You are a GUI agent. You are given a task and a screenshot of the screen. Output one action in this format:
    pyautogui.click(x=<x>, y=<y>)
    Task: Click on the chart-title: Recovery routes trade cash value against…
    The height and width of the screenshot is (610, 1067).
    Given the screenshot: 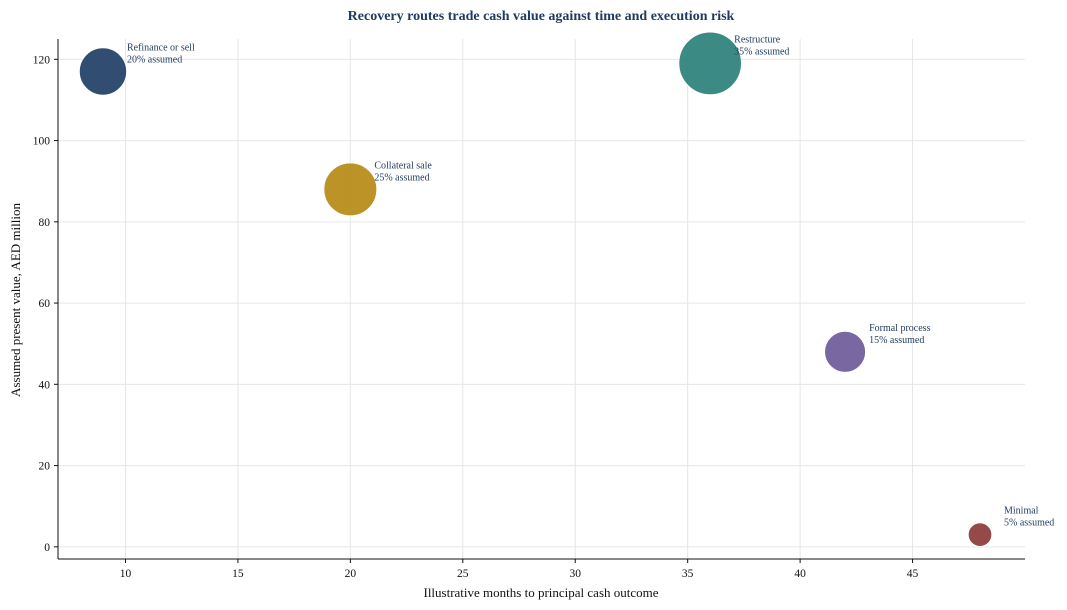 What is the action you would take?
    pyautogui.click(x=541, y=16)
    